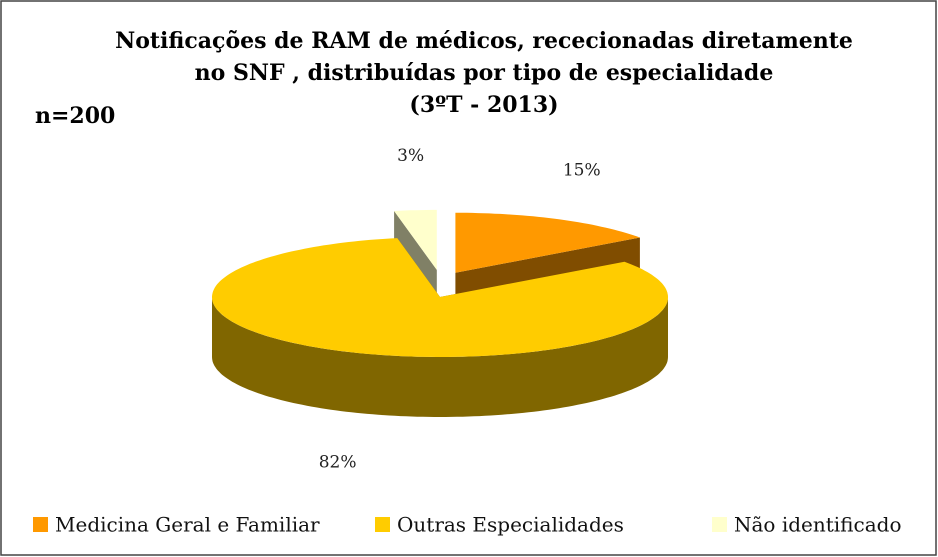 This screenshot has height=557, width=938. Describe the element at coordinates (410, 156) in the screenshot. I see `data-label: 3%` at that location.